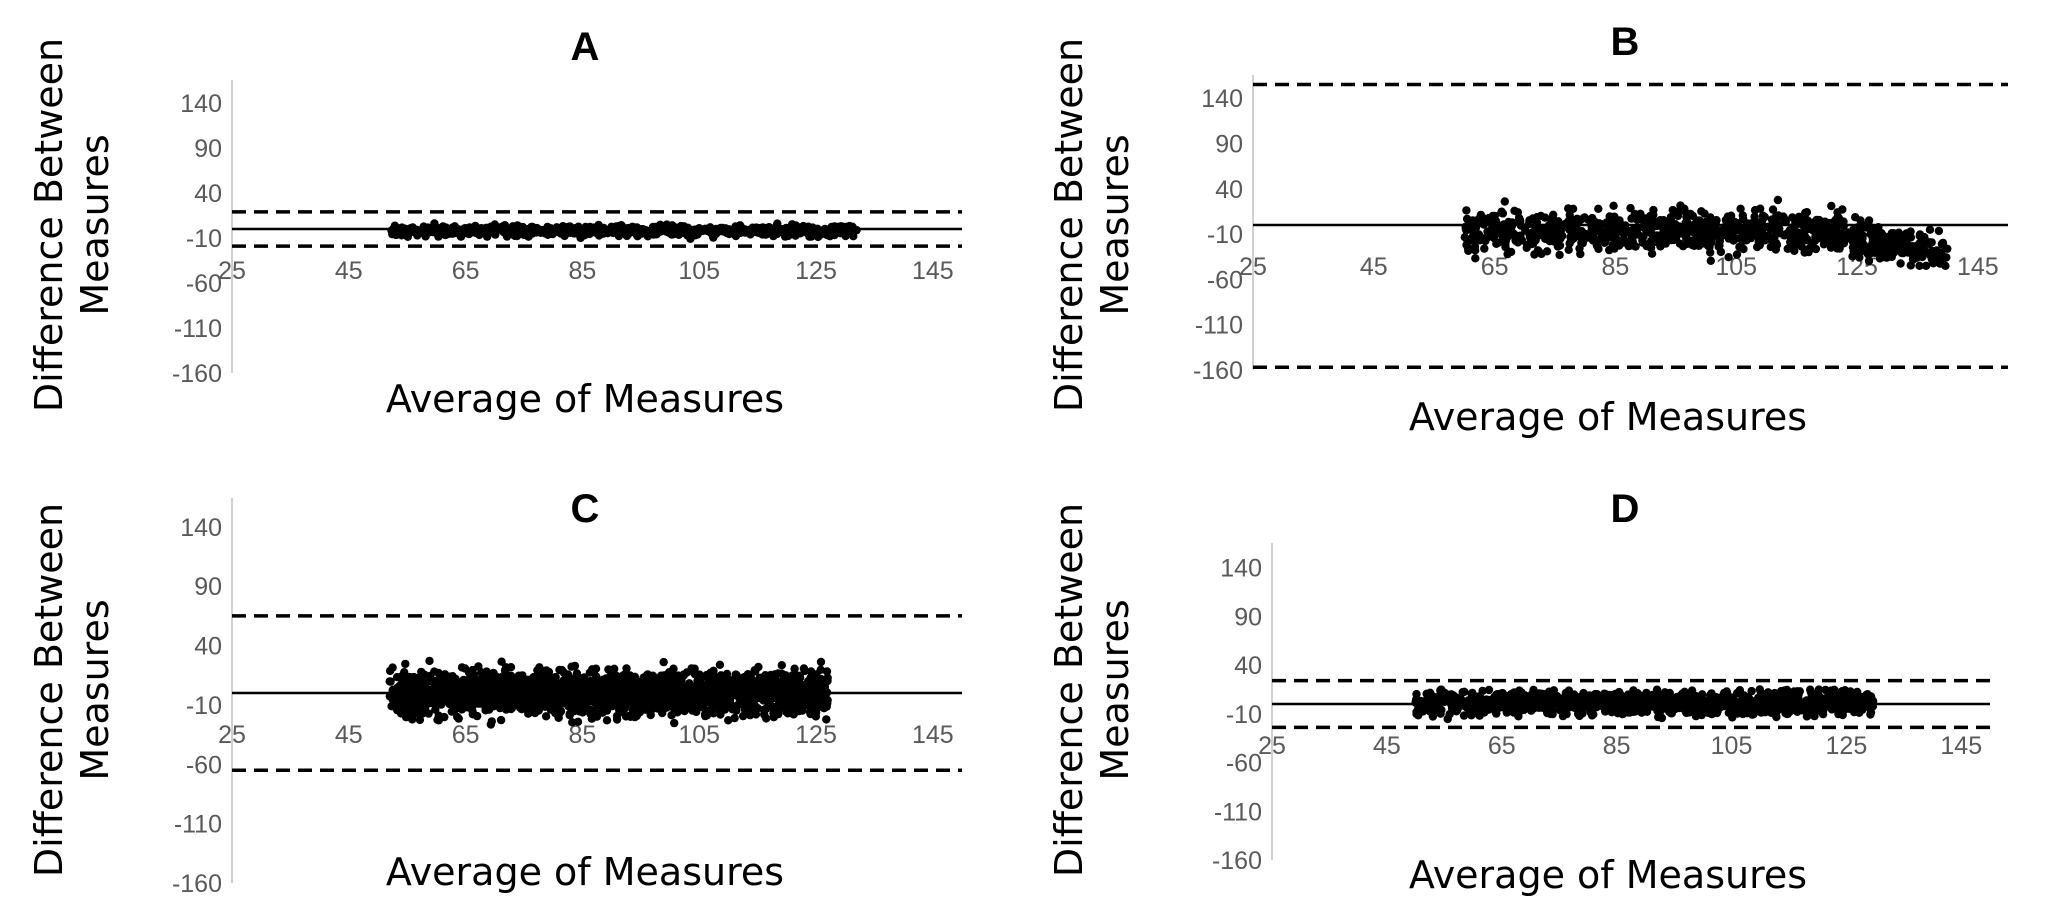 The image size is (2048, 916). Describe the element at coordinates (349, 735) in the screenshot. I see `panel-c-xtick-label: 45` at that location.